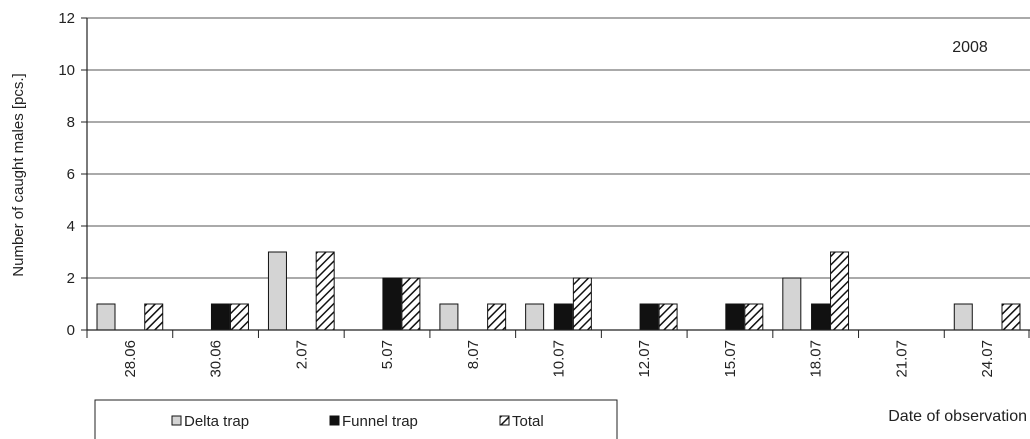  What do you see at coordinates (301, 354) in the screenshot?
I see `x-tick-label: 2.07` at bounding box center [301, 354].